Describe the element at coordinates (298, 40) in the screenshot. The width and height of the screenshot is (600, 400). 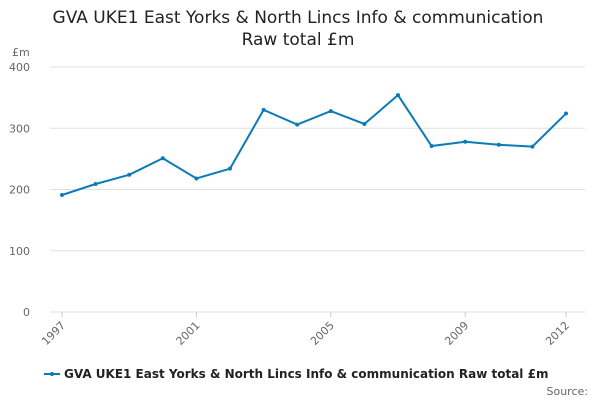
I see `chart-title: Raw total £m` at that location.